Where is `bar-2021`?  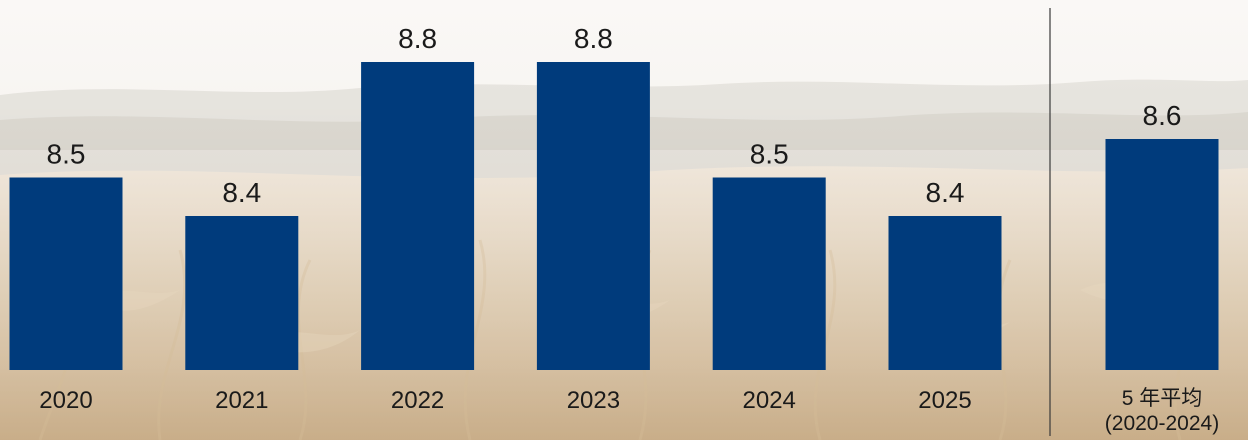 bar-2021 is located at coordinates (241, 293).